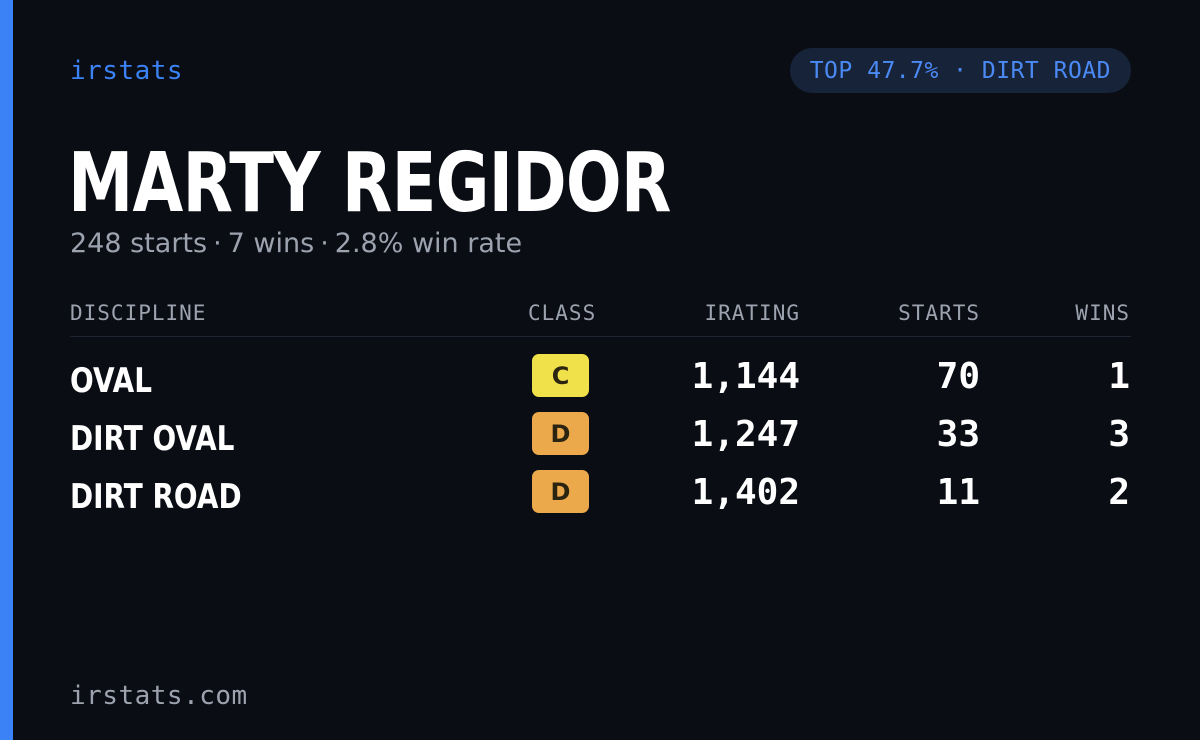 This screenshot has width=1200, height=740. Describe the element at coordinates (600, 495) in the screenshot. I see `table-row: DIRT ROAD D 1,402 11 2` at that location.